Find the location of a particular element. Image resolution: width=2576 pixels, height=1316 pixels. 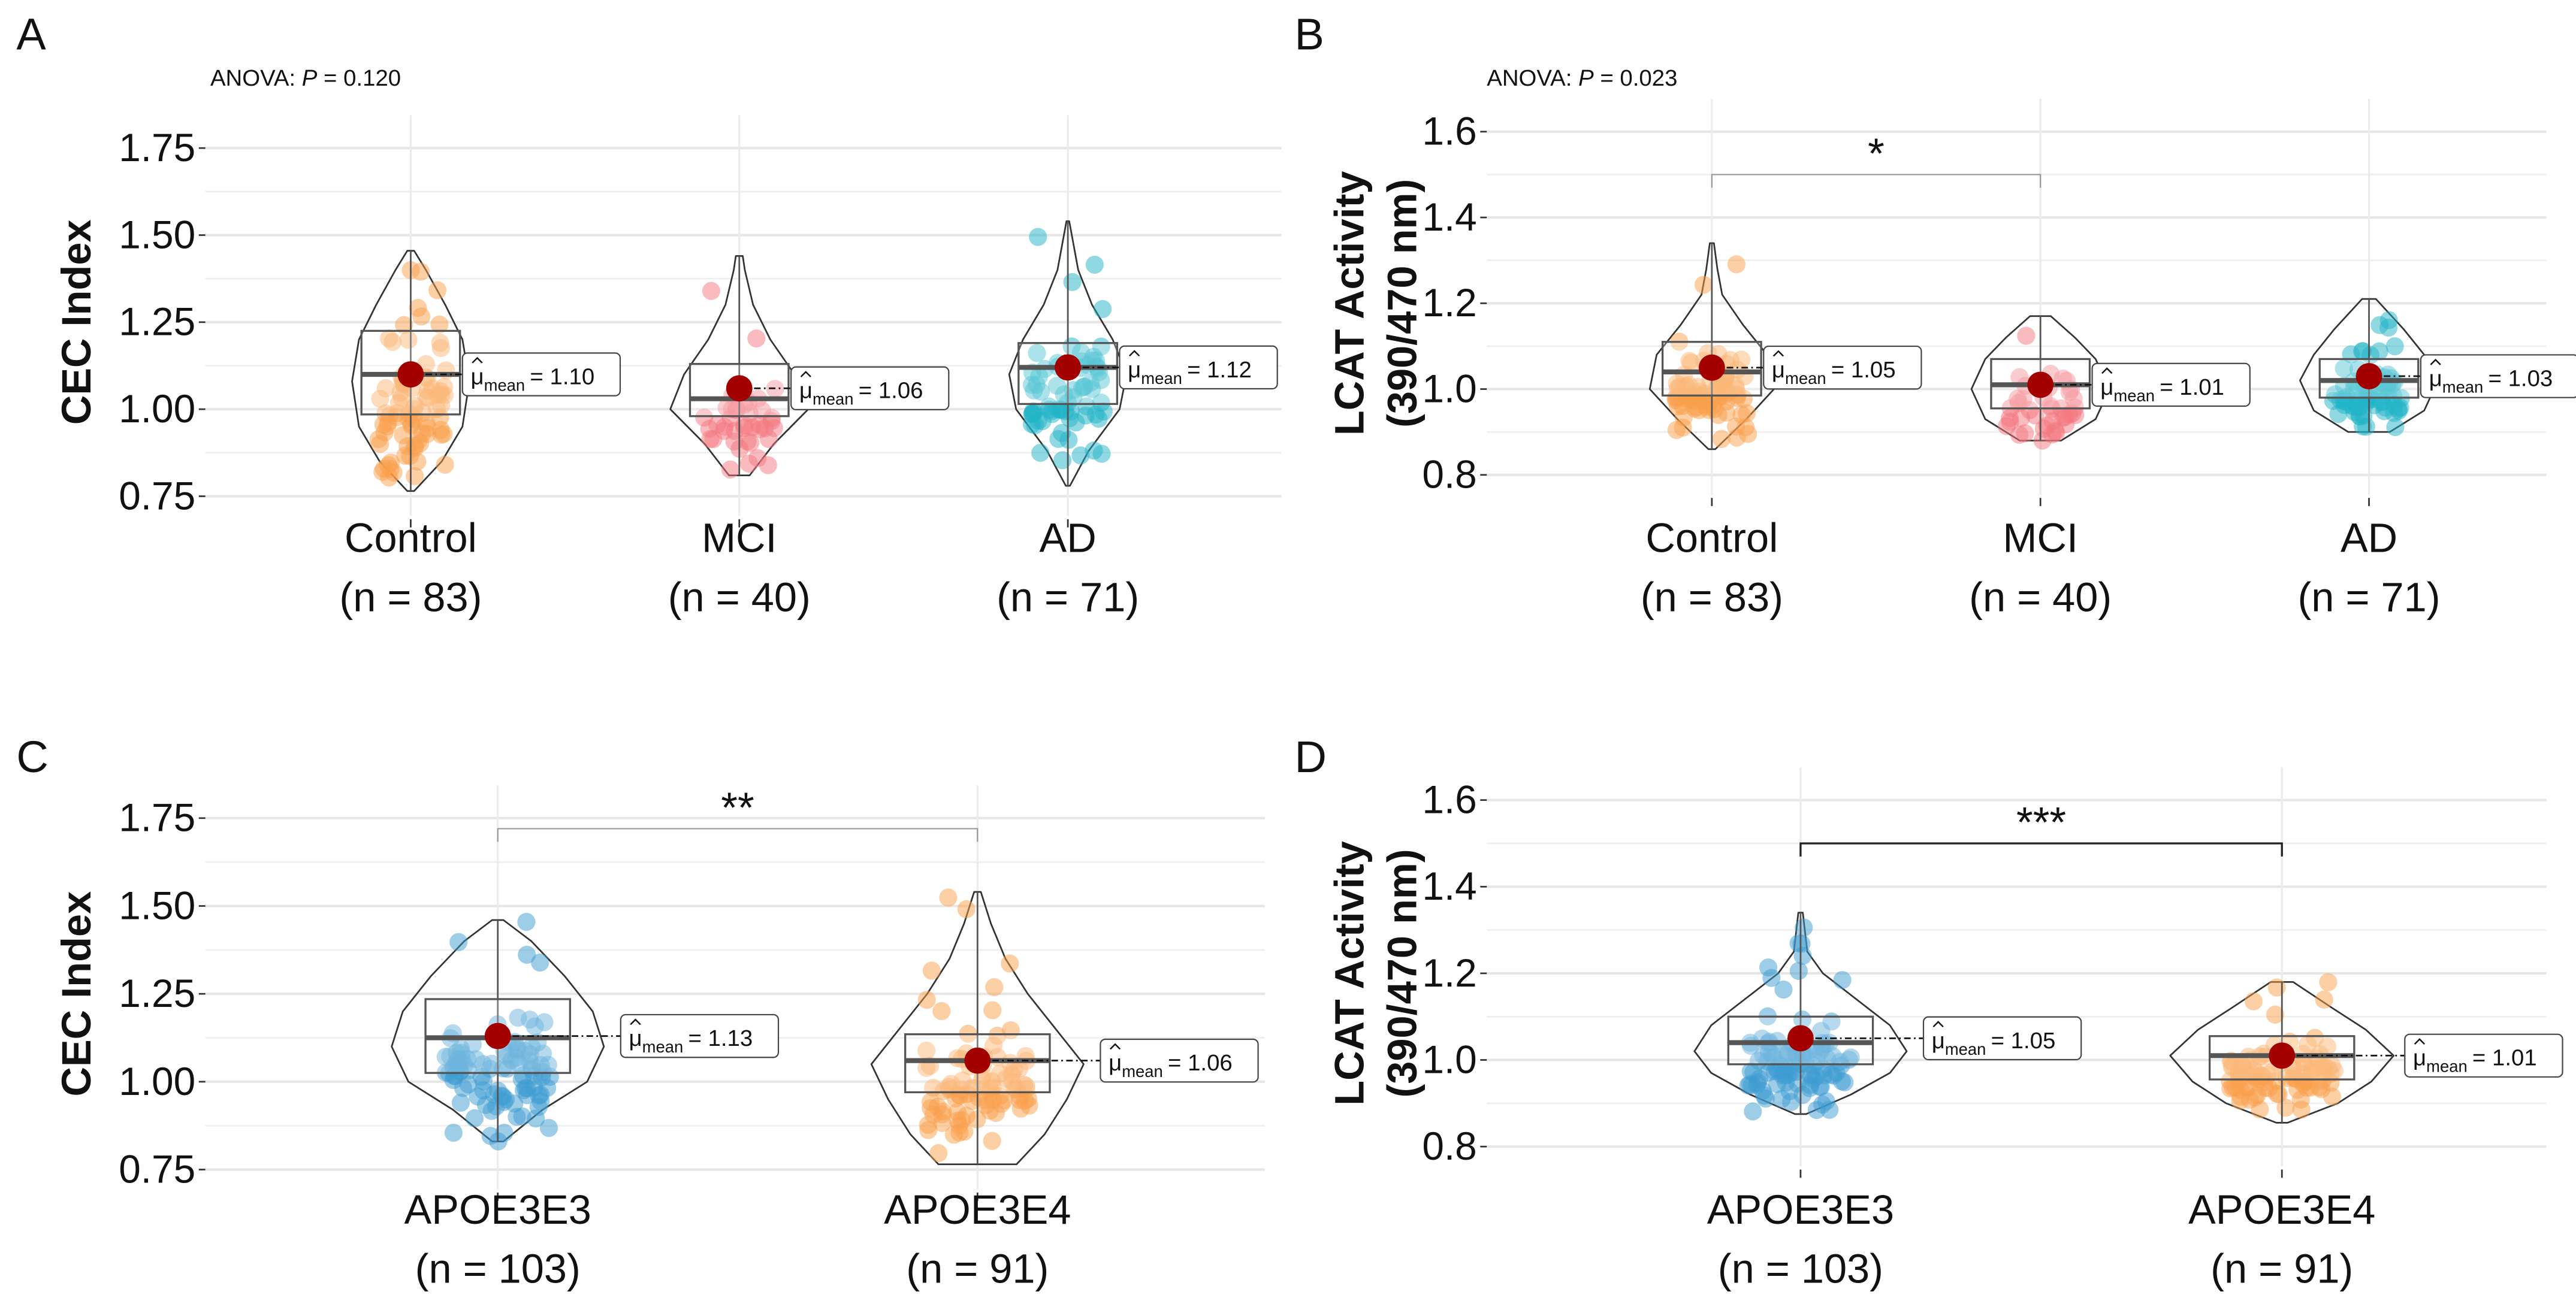

significance-bracket is located at coordinates (2041, 849).